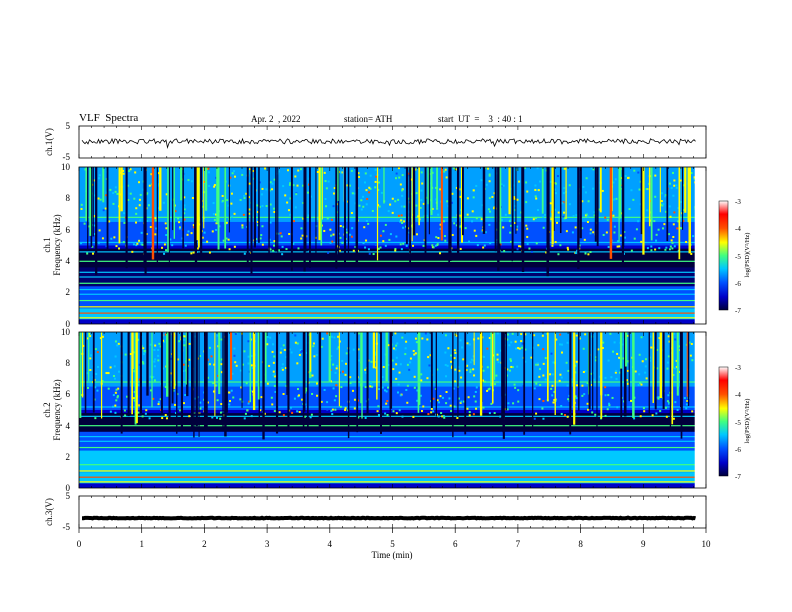 This screenshot has height=612, width=792. What do you see at coordinates (700, 410) in the screenshot?
I see `spec-no-data` at bounding box center [700, 410].